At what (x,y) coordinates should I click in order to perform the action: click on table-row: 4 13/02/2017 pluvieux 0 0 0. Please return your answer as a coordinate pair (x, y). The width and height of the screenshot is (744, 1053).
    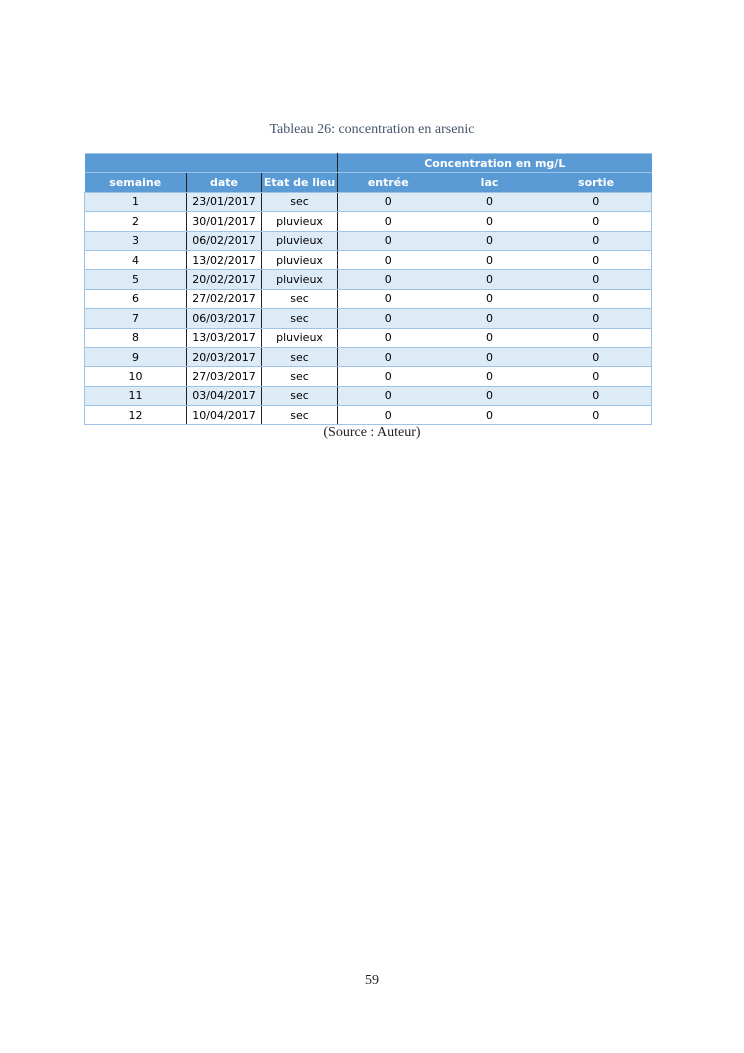
    Looking at the image, I should click on (368, 260).